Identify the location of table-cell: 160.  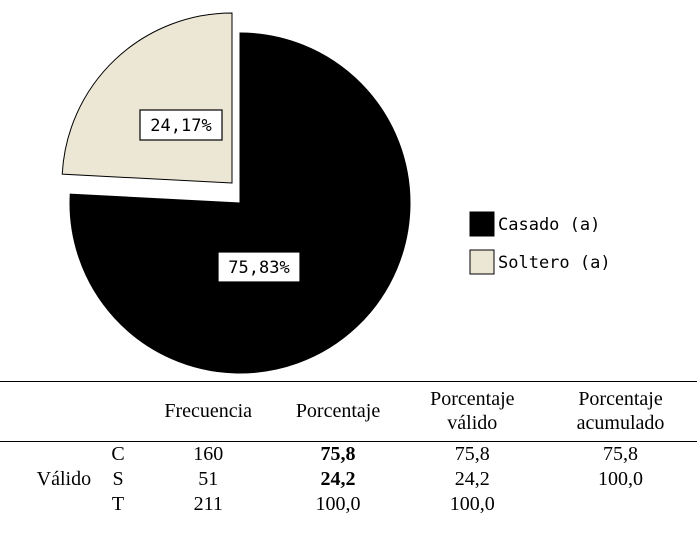
(208, 454).